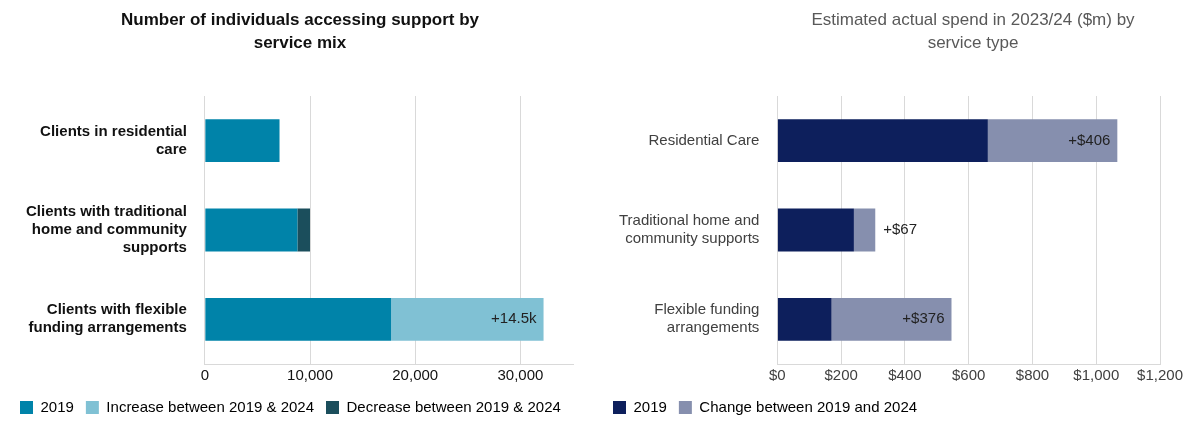  I want to click on x-tick-label: $0, so click(777, 375).